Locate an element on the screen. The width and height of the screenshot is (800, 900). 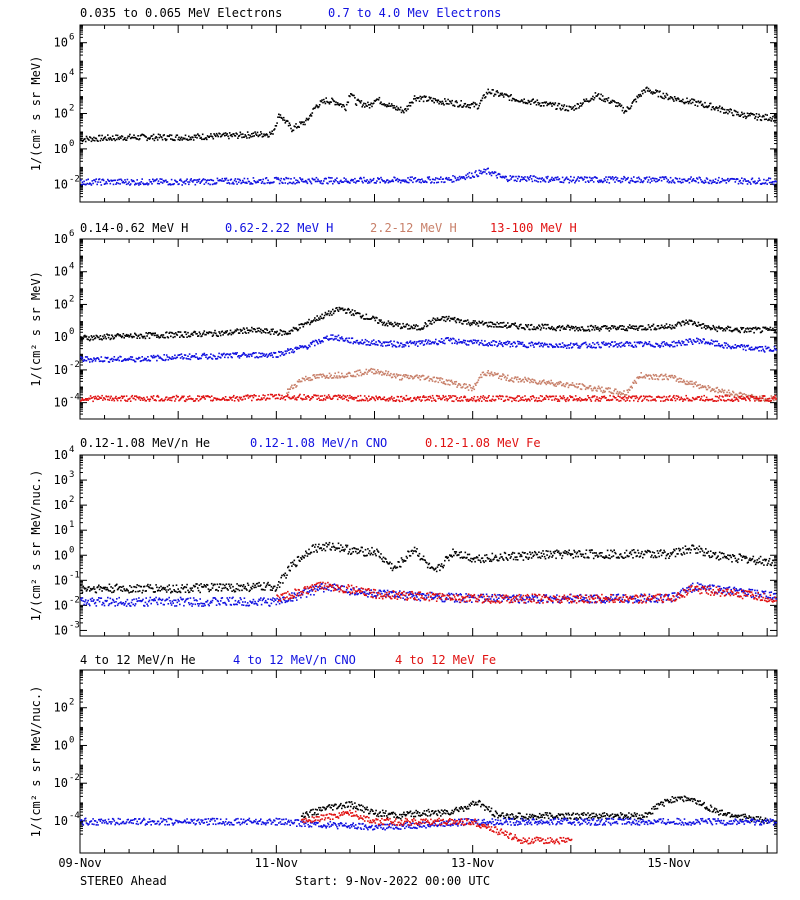
y-tick-exponent: 0 is located at coordinates (71, 144).